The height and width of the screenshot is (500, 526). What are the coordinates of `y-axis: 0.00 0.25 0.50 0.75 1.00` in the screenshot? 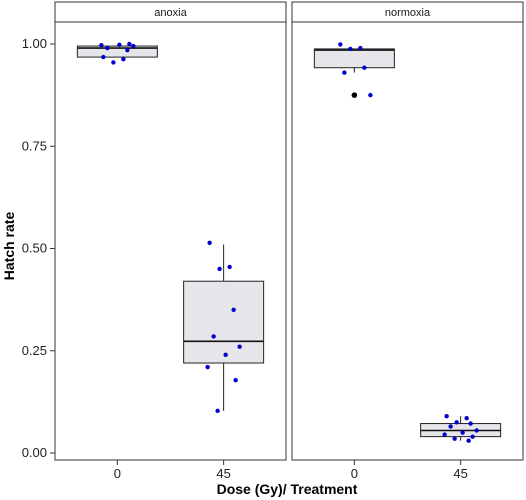 It's located at (38, 248).